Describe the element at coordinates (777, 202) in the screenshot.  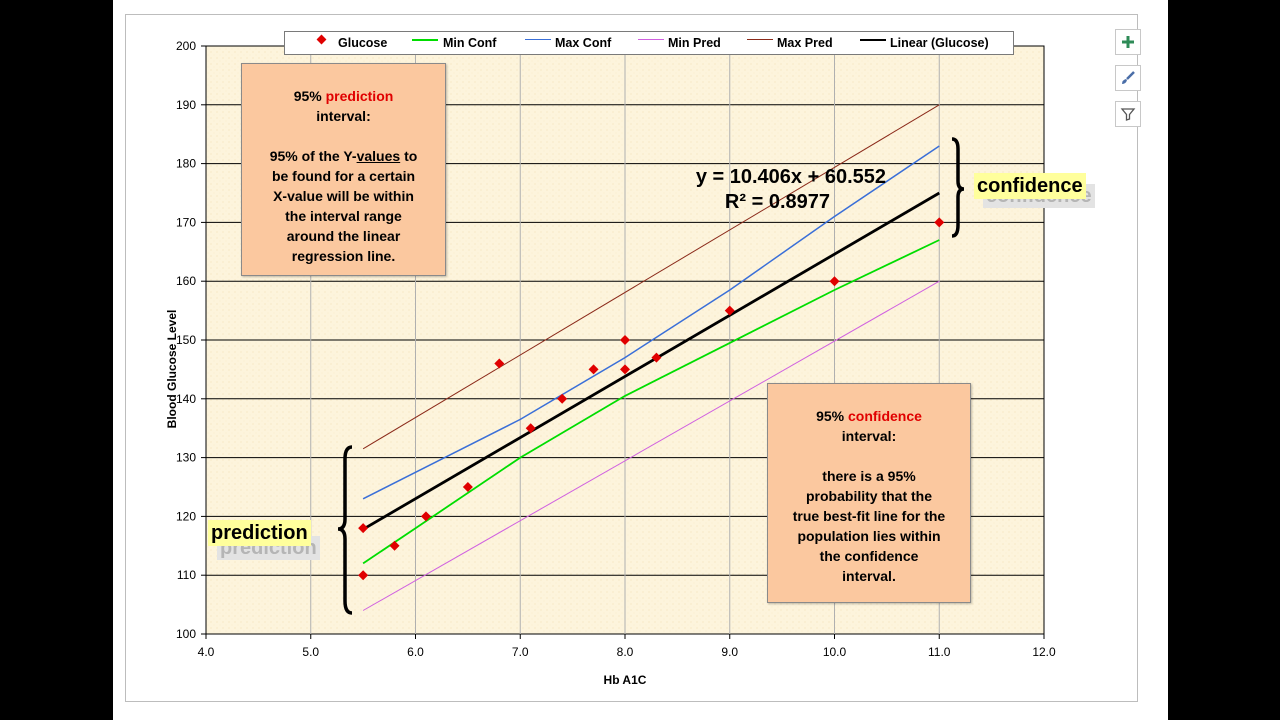
I see `r-squared-line: R² = 0.8977` at that location.